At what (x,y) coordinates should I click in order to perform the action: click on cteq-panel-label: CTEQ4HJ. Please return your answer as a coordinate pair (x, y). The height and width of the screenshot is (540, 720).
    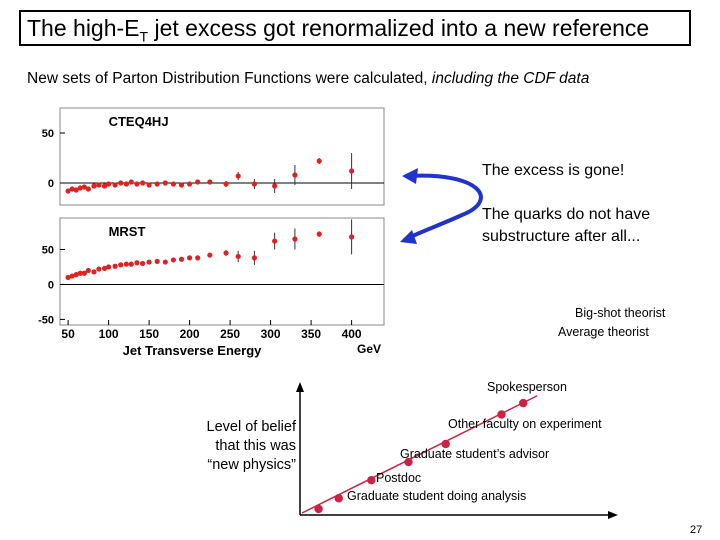
    Looking at the image, I should click on (139, 121).